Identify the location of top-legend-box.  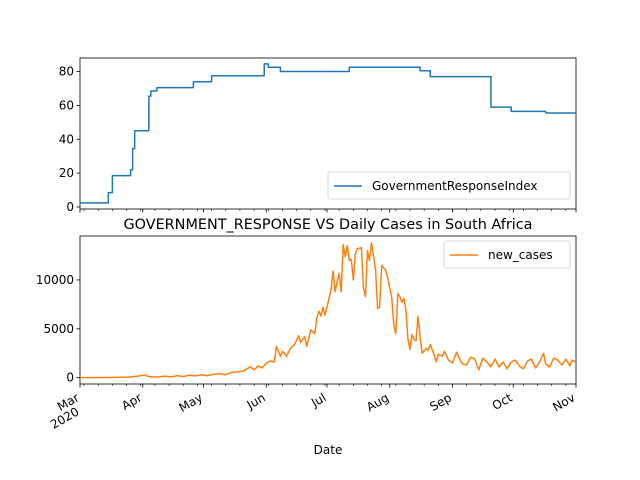
(449, 185).